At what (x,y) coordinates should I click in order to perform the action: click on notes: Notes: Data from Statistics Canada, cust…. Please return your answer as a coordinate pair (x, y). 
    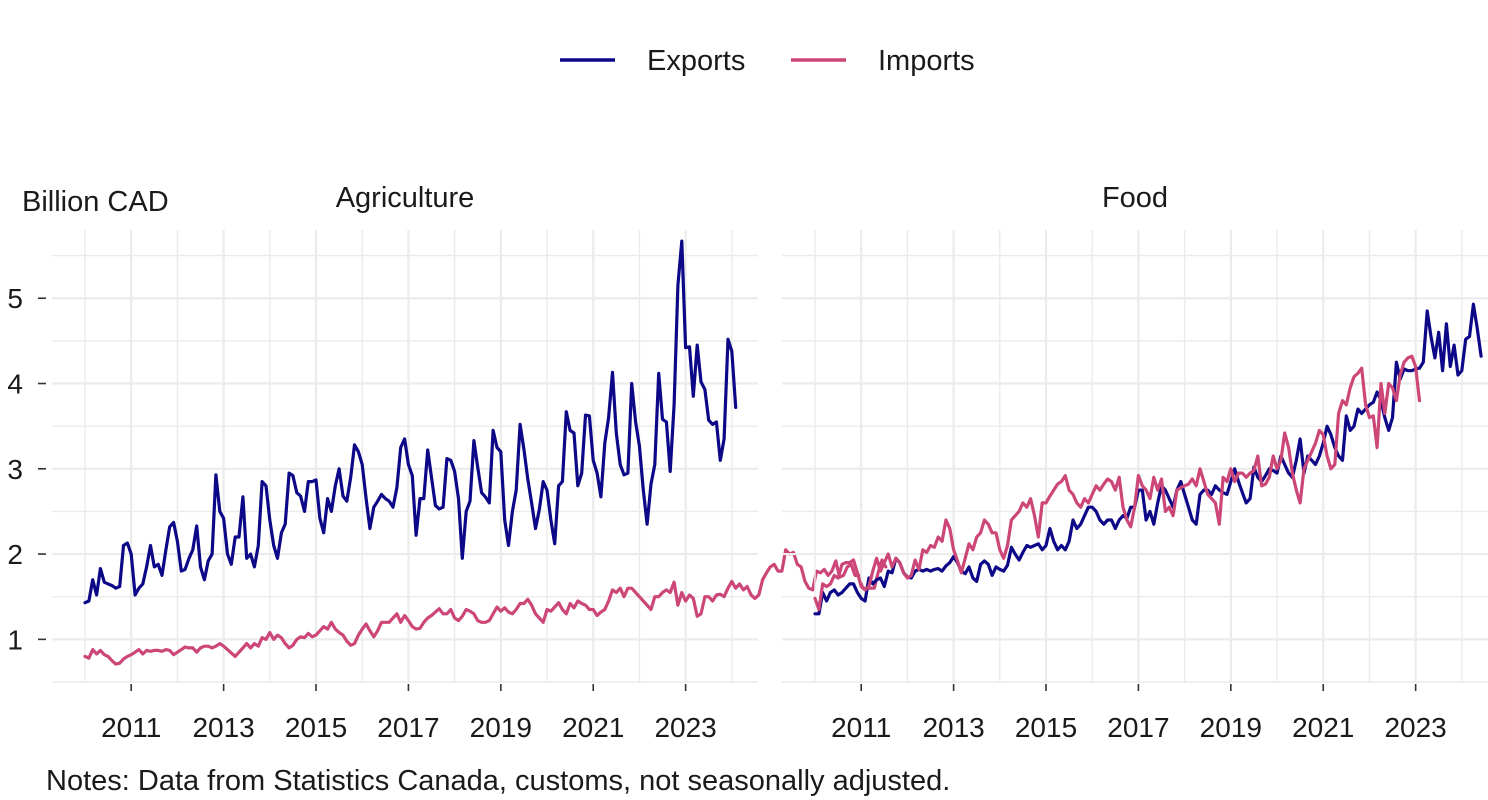
    Looking at the image, I should click on (498, 781).